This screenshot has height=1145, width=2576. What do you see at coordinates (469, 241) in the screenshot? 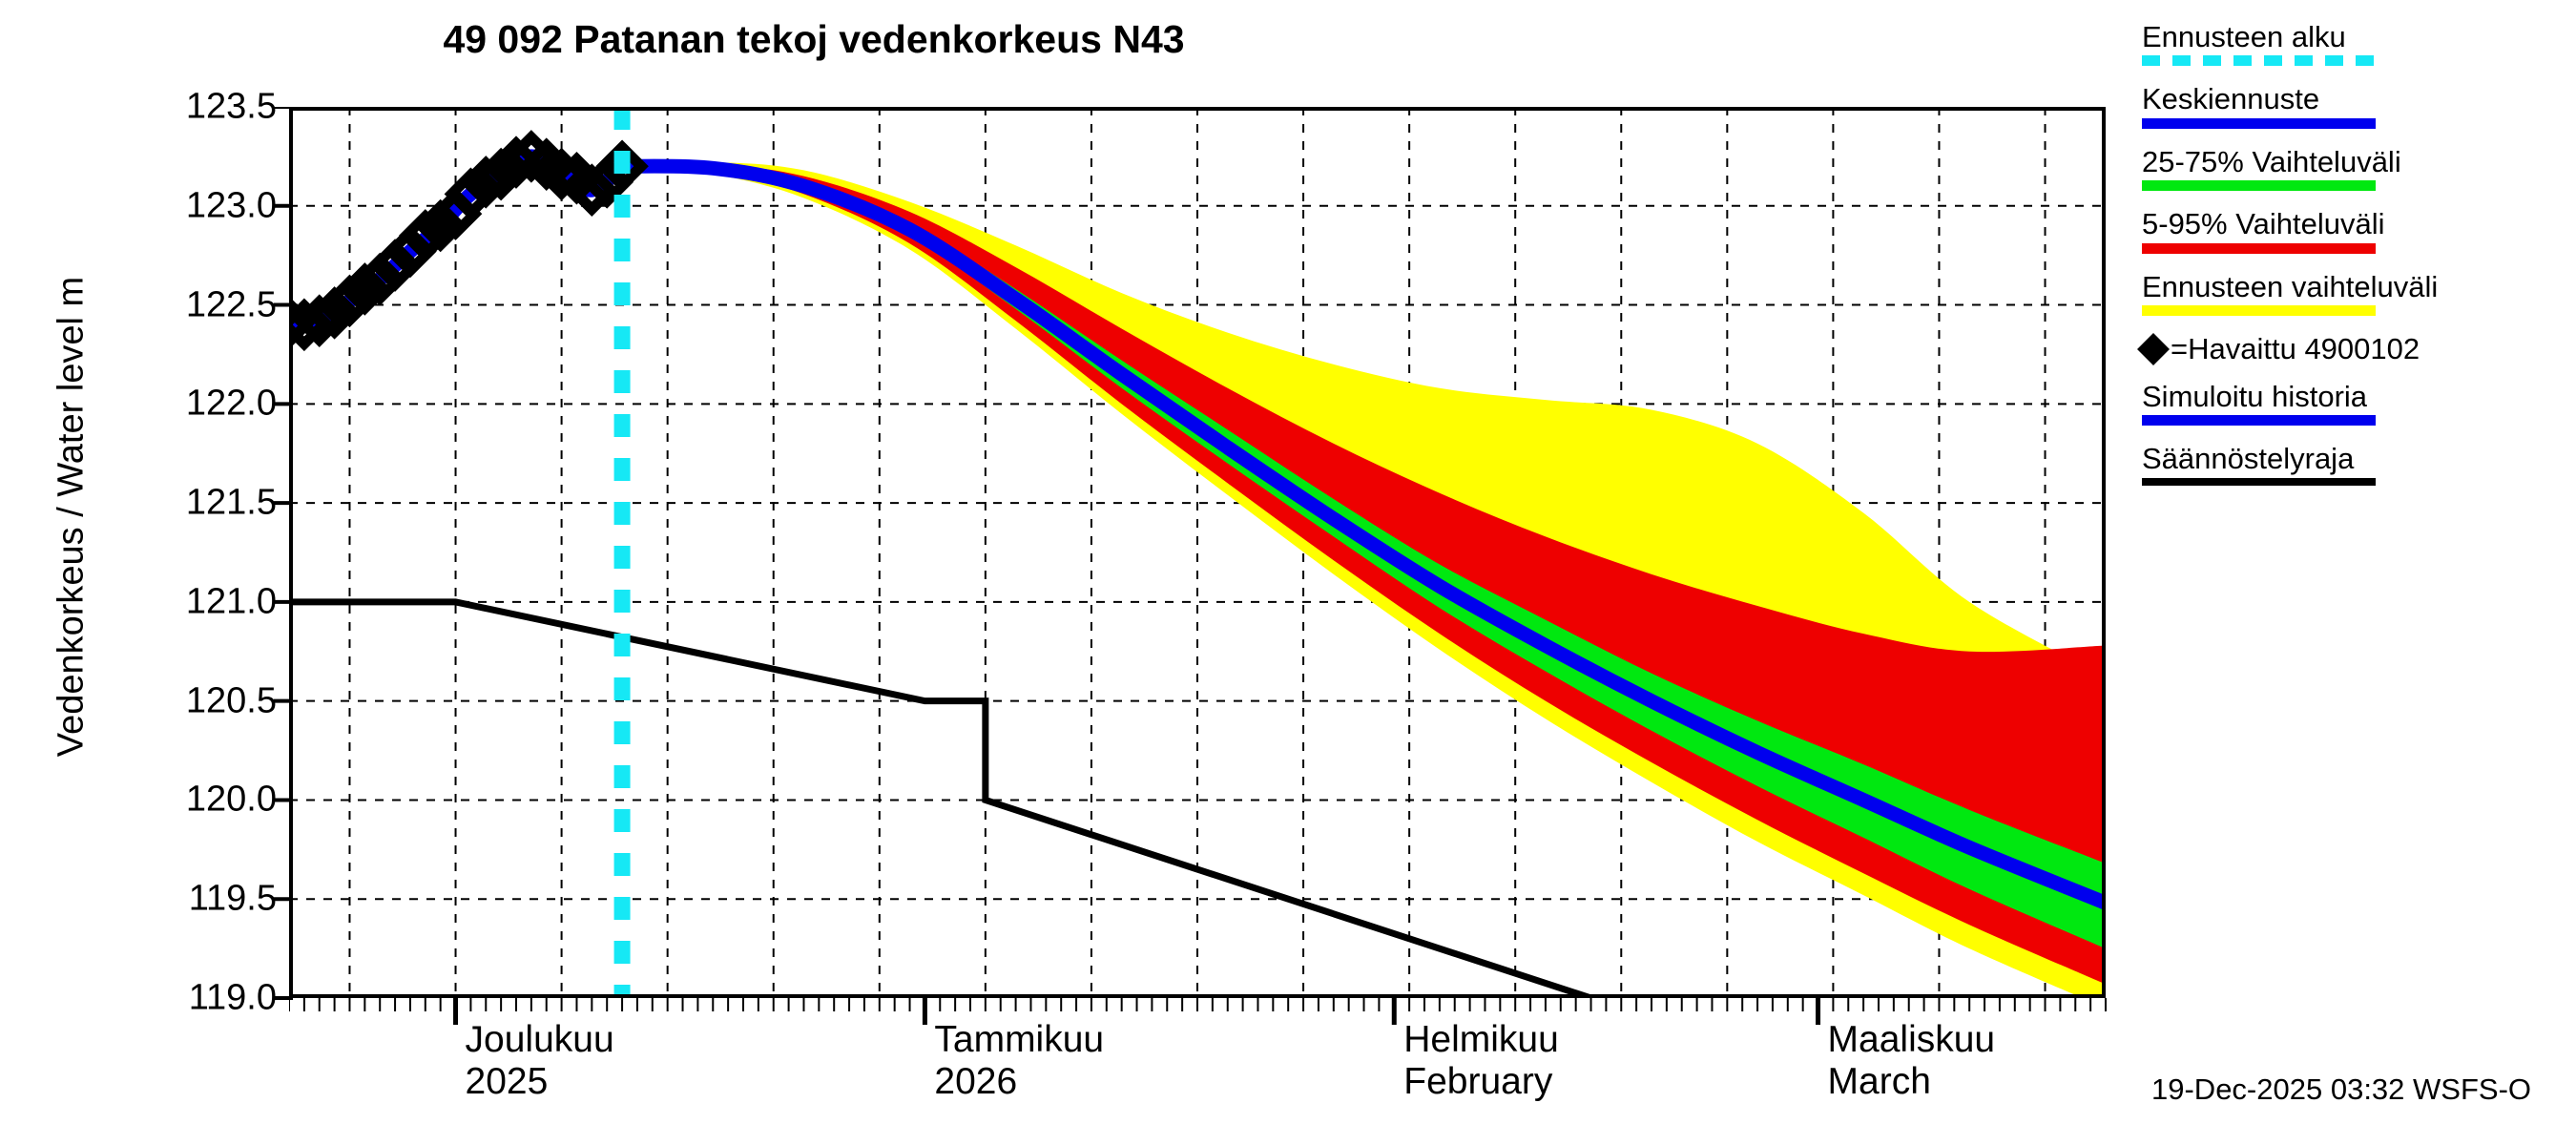
I see `observed-markers` at bounding box center [469, 241].